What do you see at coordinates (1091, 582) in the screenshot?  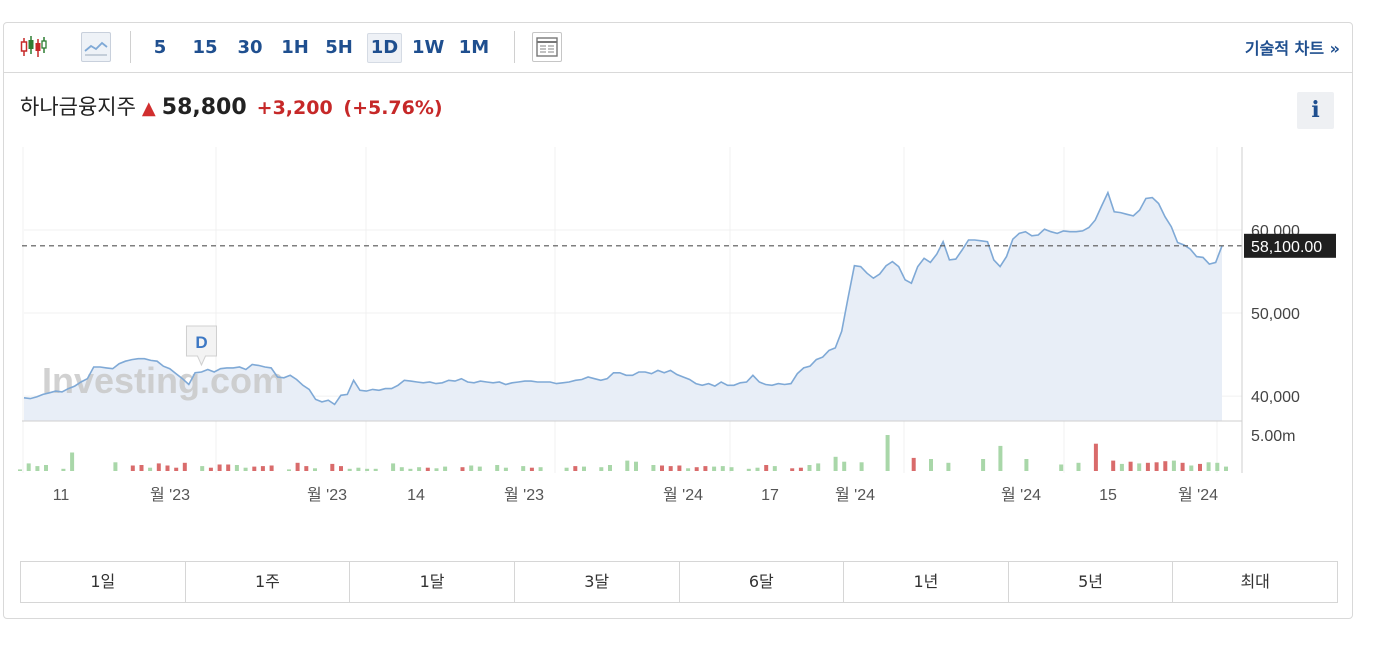 I see `range-5y: 5년` at bounding box center [1091, 582].